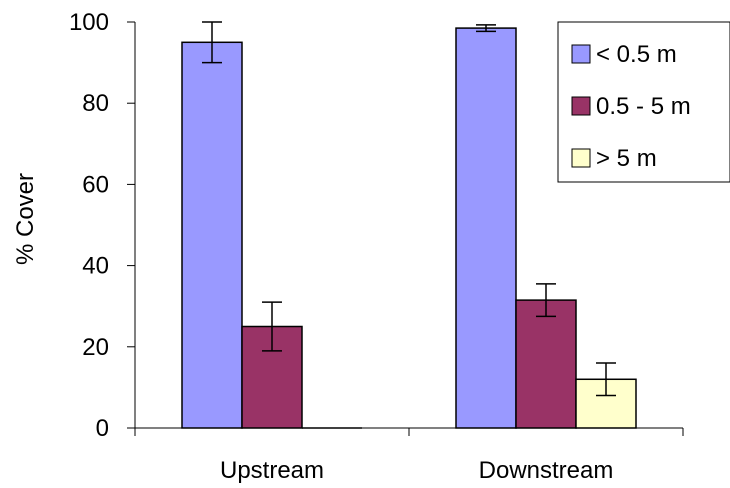 This screenshot has width=730, height=488. Describe the element at coordinates (25, 219) in the screenshot. I see `y-axis-title: % Cover` at that location.